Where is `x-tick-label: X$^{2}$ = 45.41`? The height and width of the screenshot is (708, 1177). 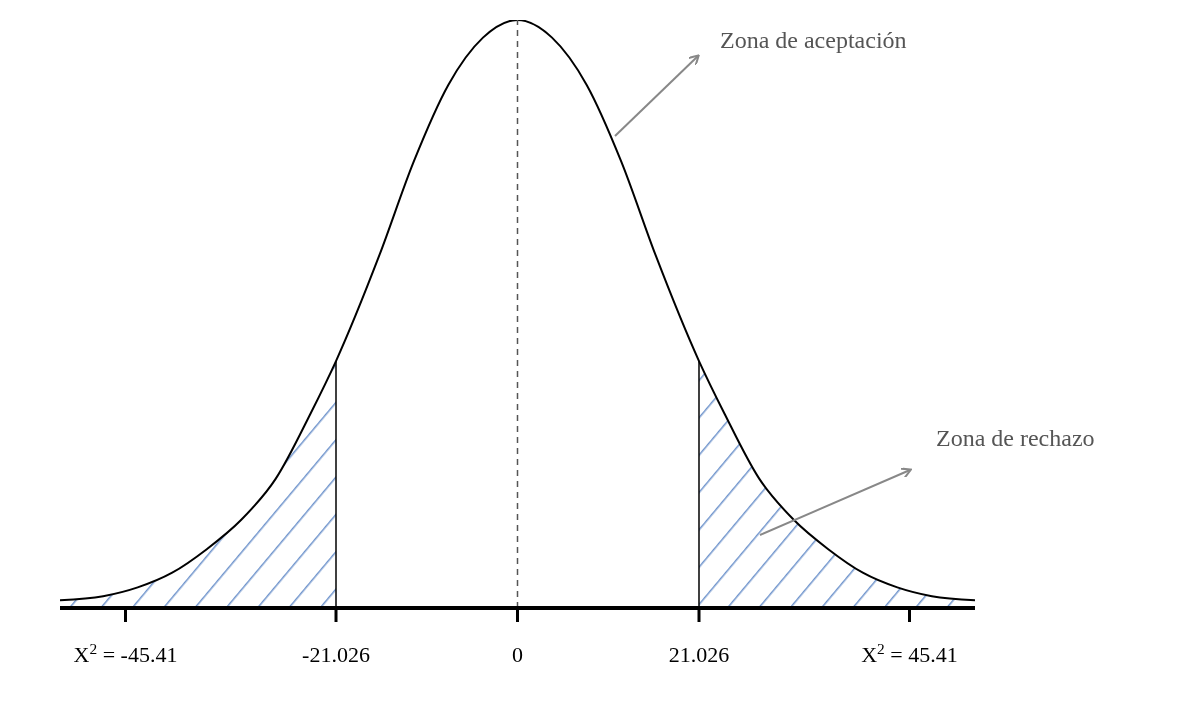 x-tick-label: X$^{2}$ = 45.41 is located at coordinates (909, 653).